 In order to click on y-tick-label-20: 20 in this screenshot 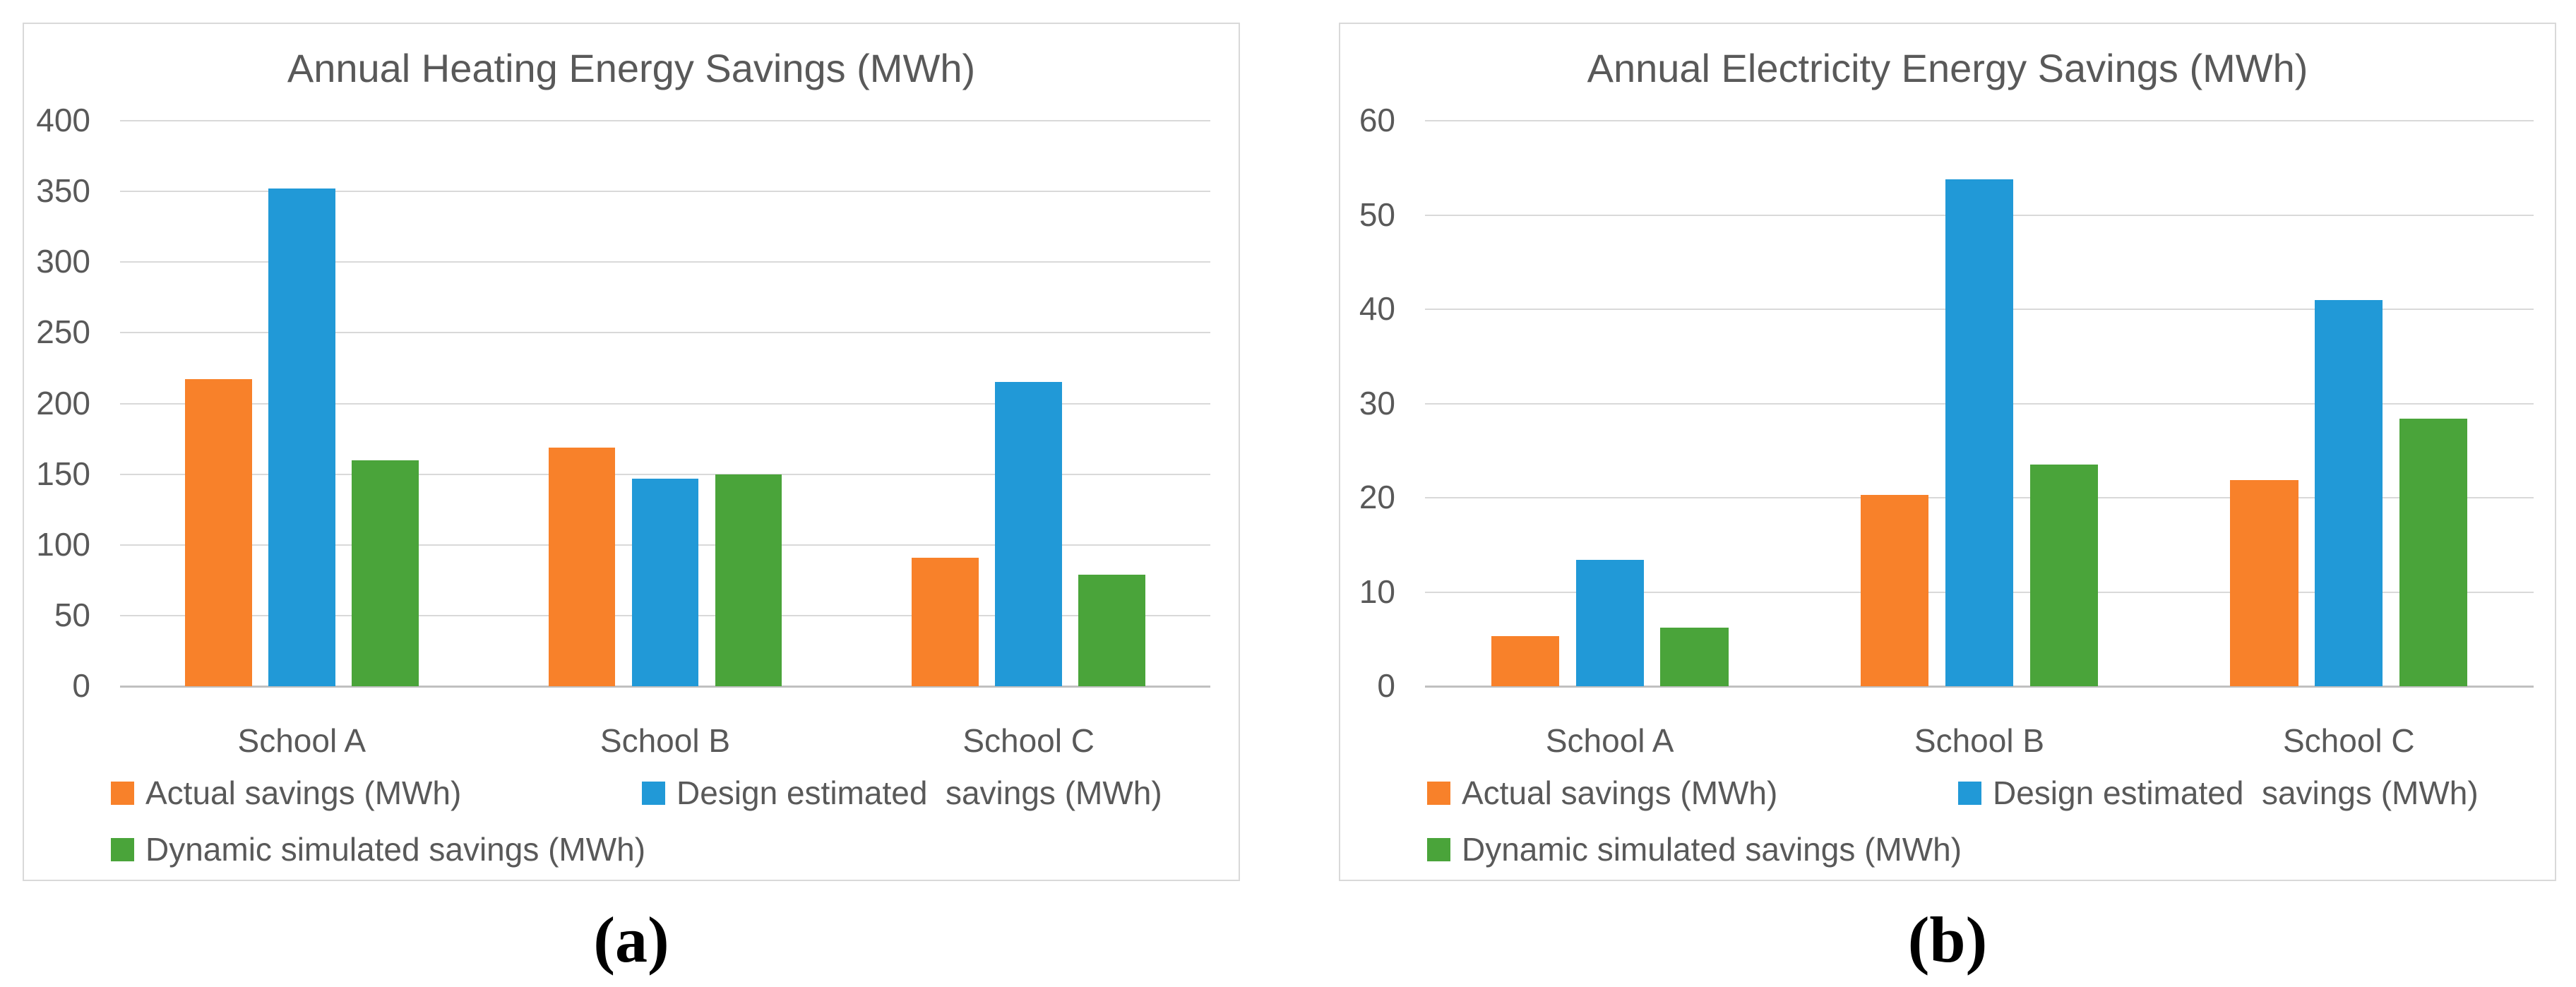, I will do `click(1377, 497)`.